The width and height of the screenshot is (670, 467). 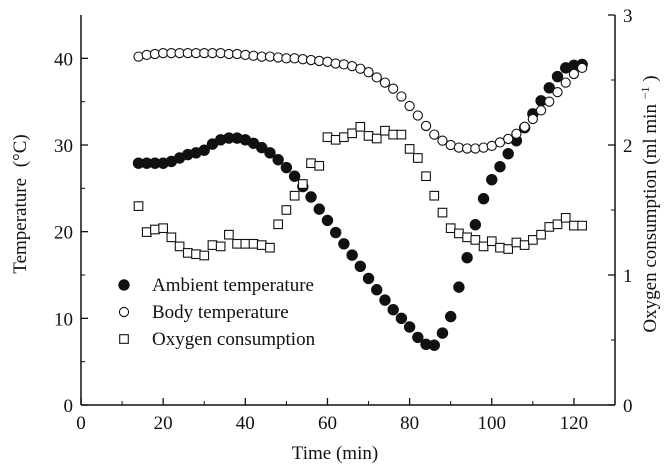 What do you see at coordinates (335, 453) in the screenshot?
I see `x-axis-label: Time (min)` at bounding box center [335, 453].